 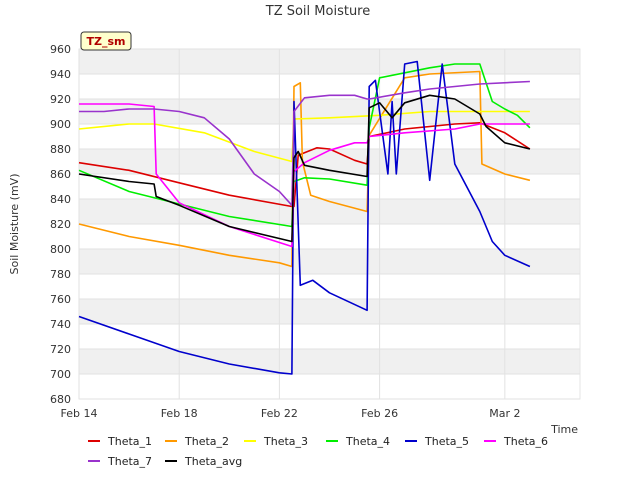 What do you see at coordinates (213, 461) in the screenshot?
I see `legend-label-theta-avg: Theta_avg` at bounding box center [213, 461].